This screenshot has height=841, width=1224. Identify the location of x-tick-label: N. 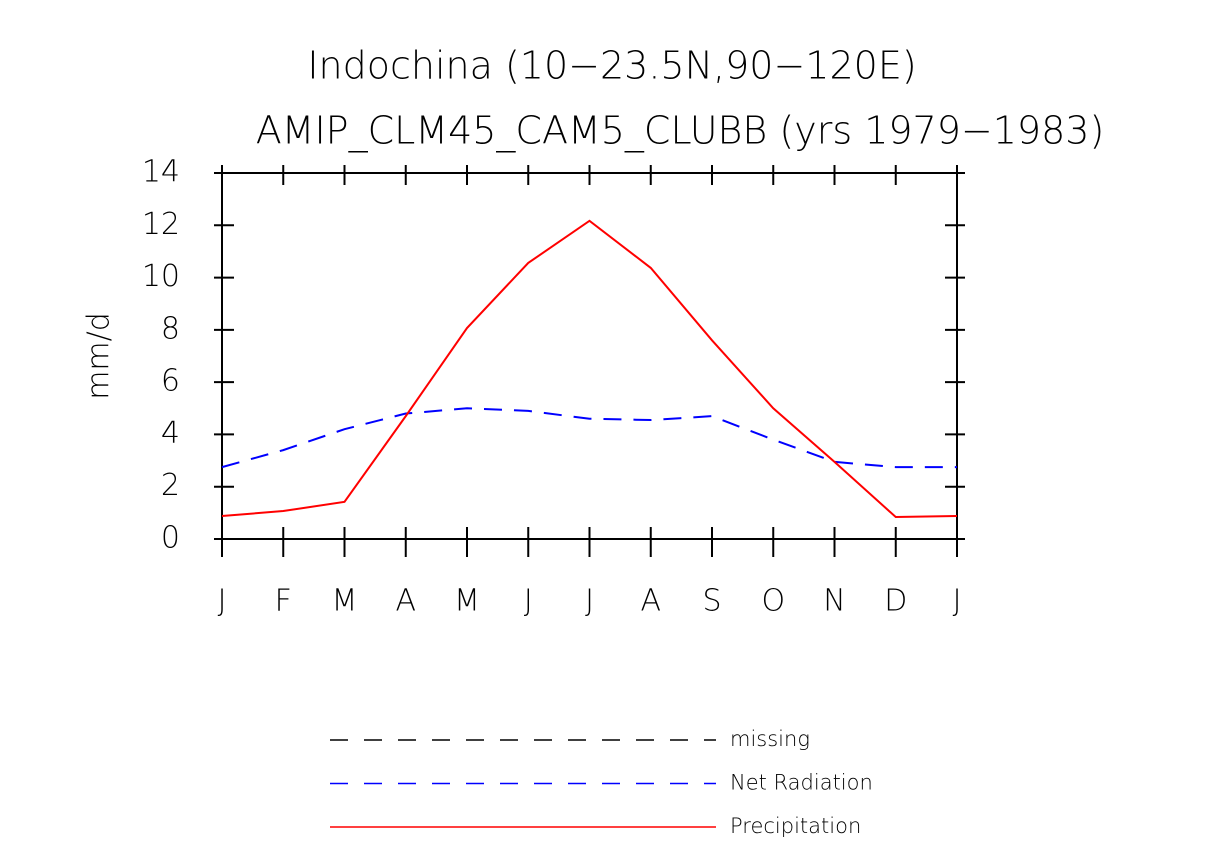
(834, 601).